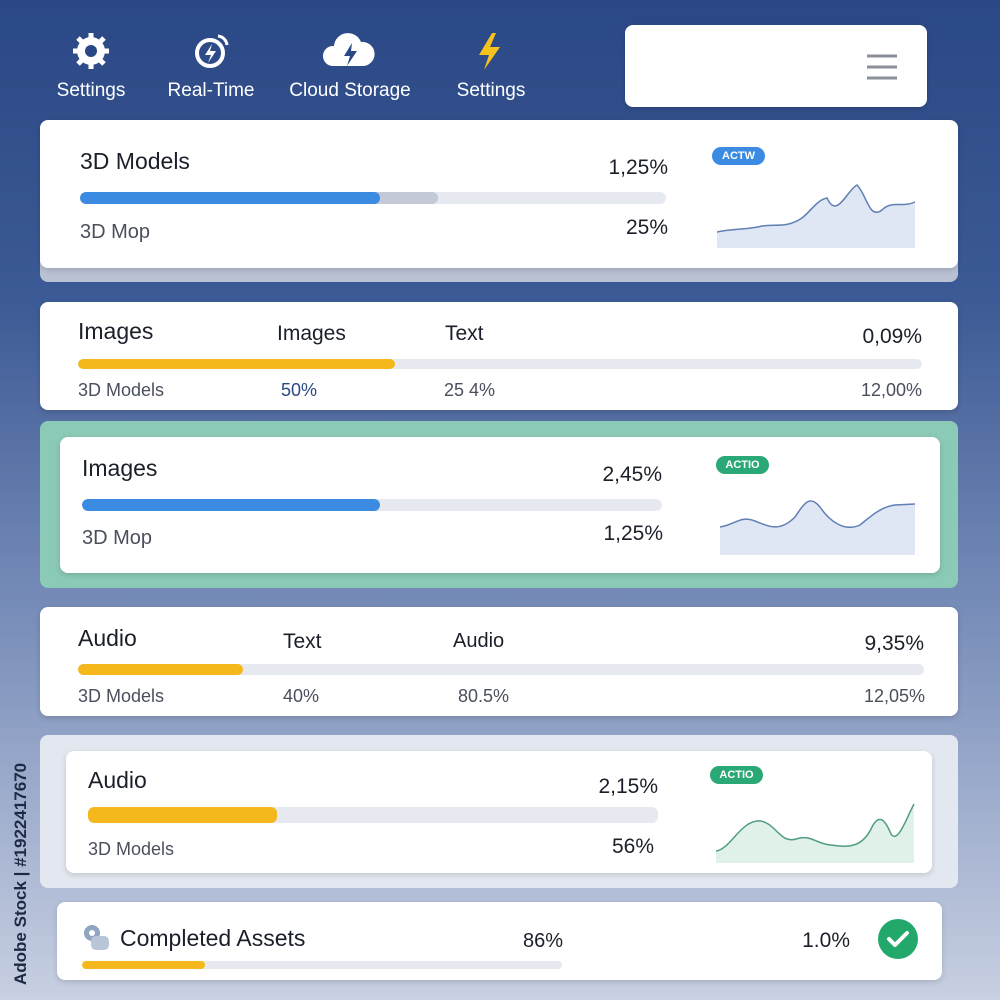 This screenshot has height=1000, width=1000. What do you see at coordinates (479, 641) in the screenshot?
I see `card-column: Audio` at bounding box center [479, 641].